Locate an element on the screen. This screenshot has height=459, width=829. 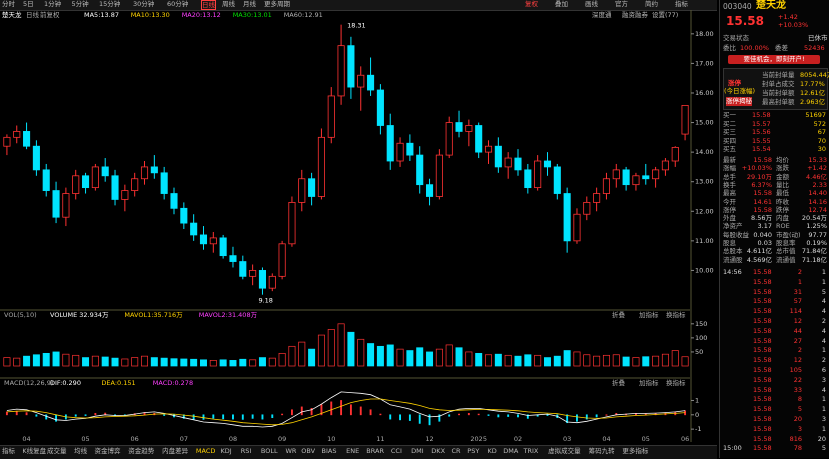
limit-key: 最高封单额 is located at coordinates (778, 102).